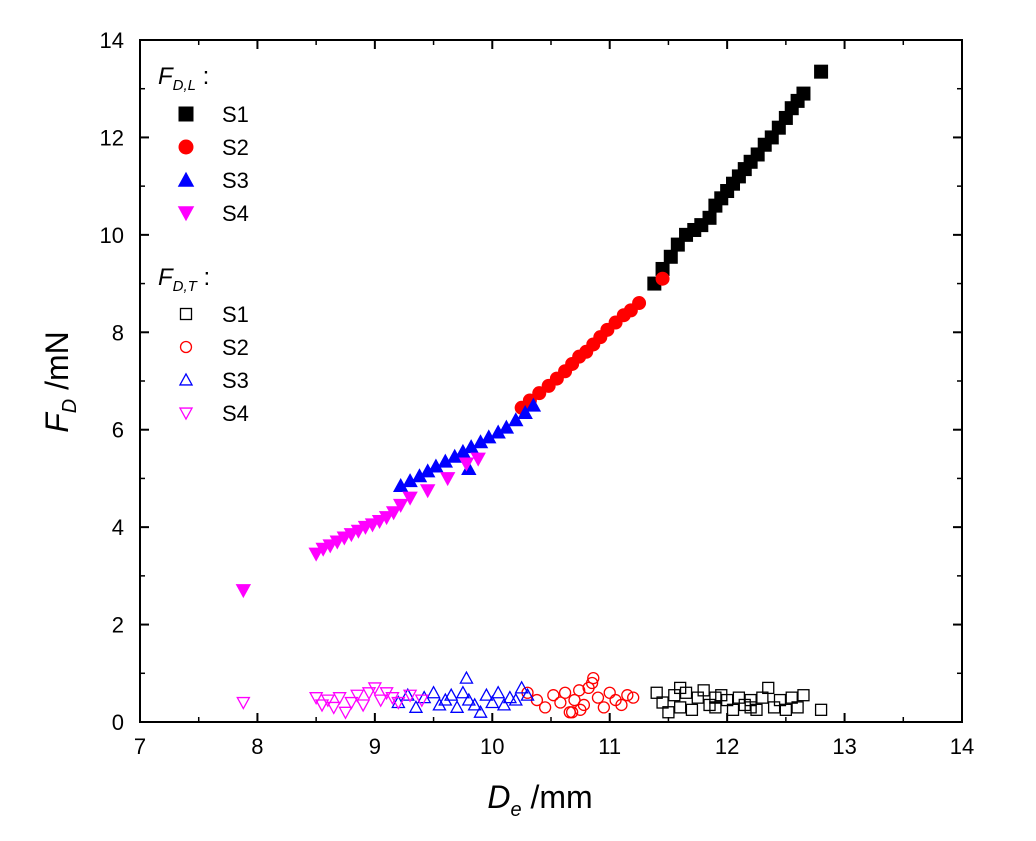  Describe the element at coordinates (186, 314) in the screenshot. I see `legend-marker-s1-transverse` at that location.